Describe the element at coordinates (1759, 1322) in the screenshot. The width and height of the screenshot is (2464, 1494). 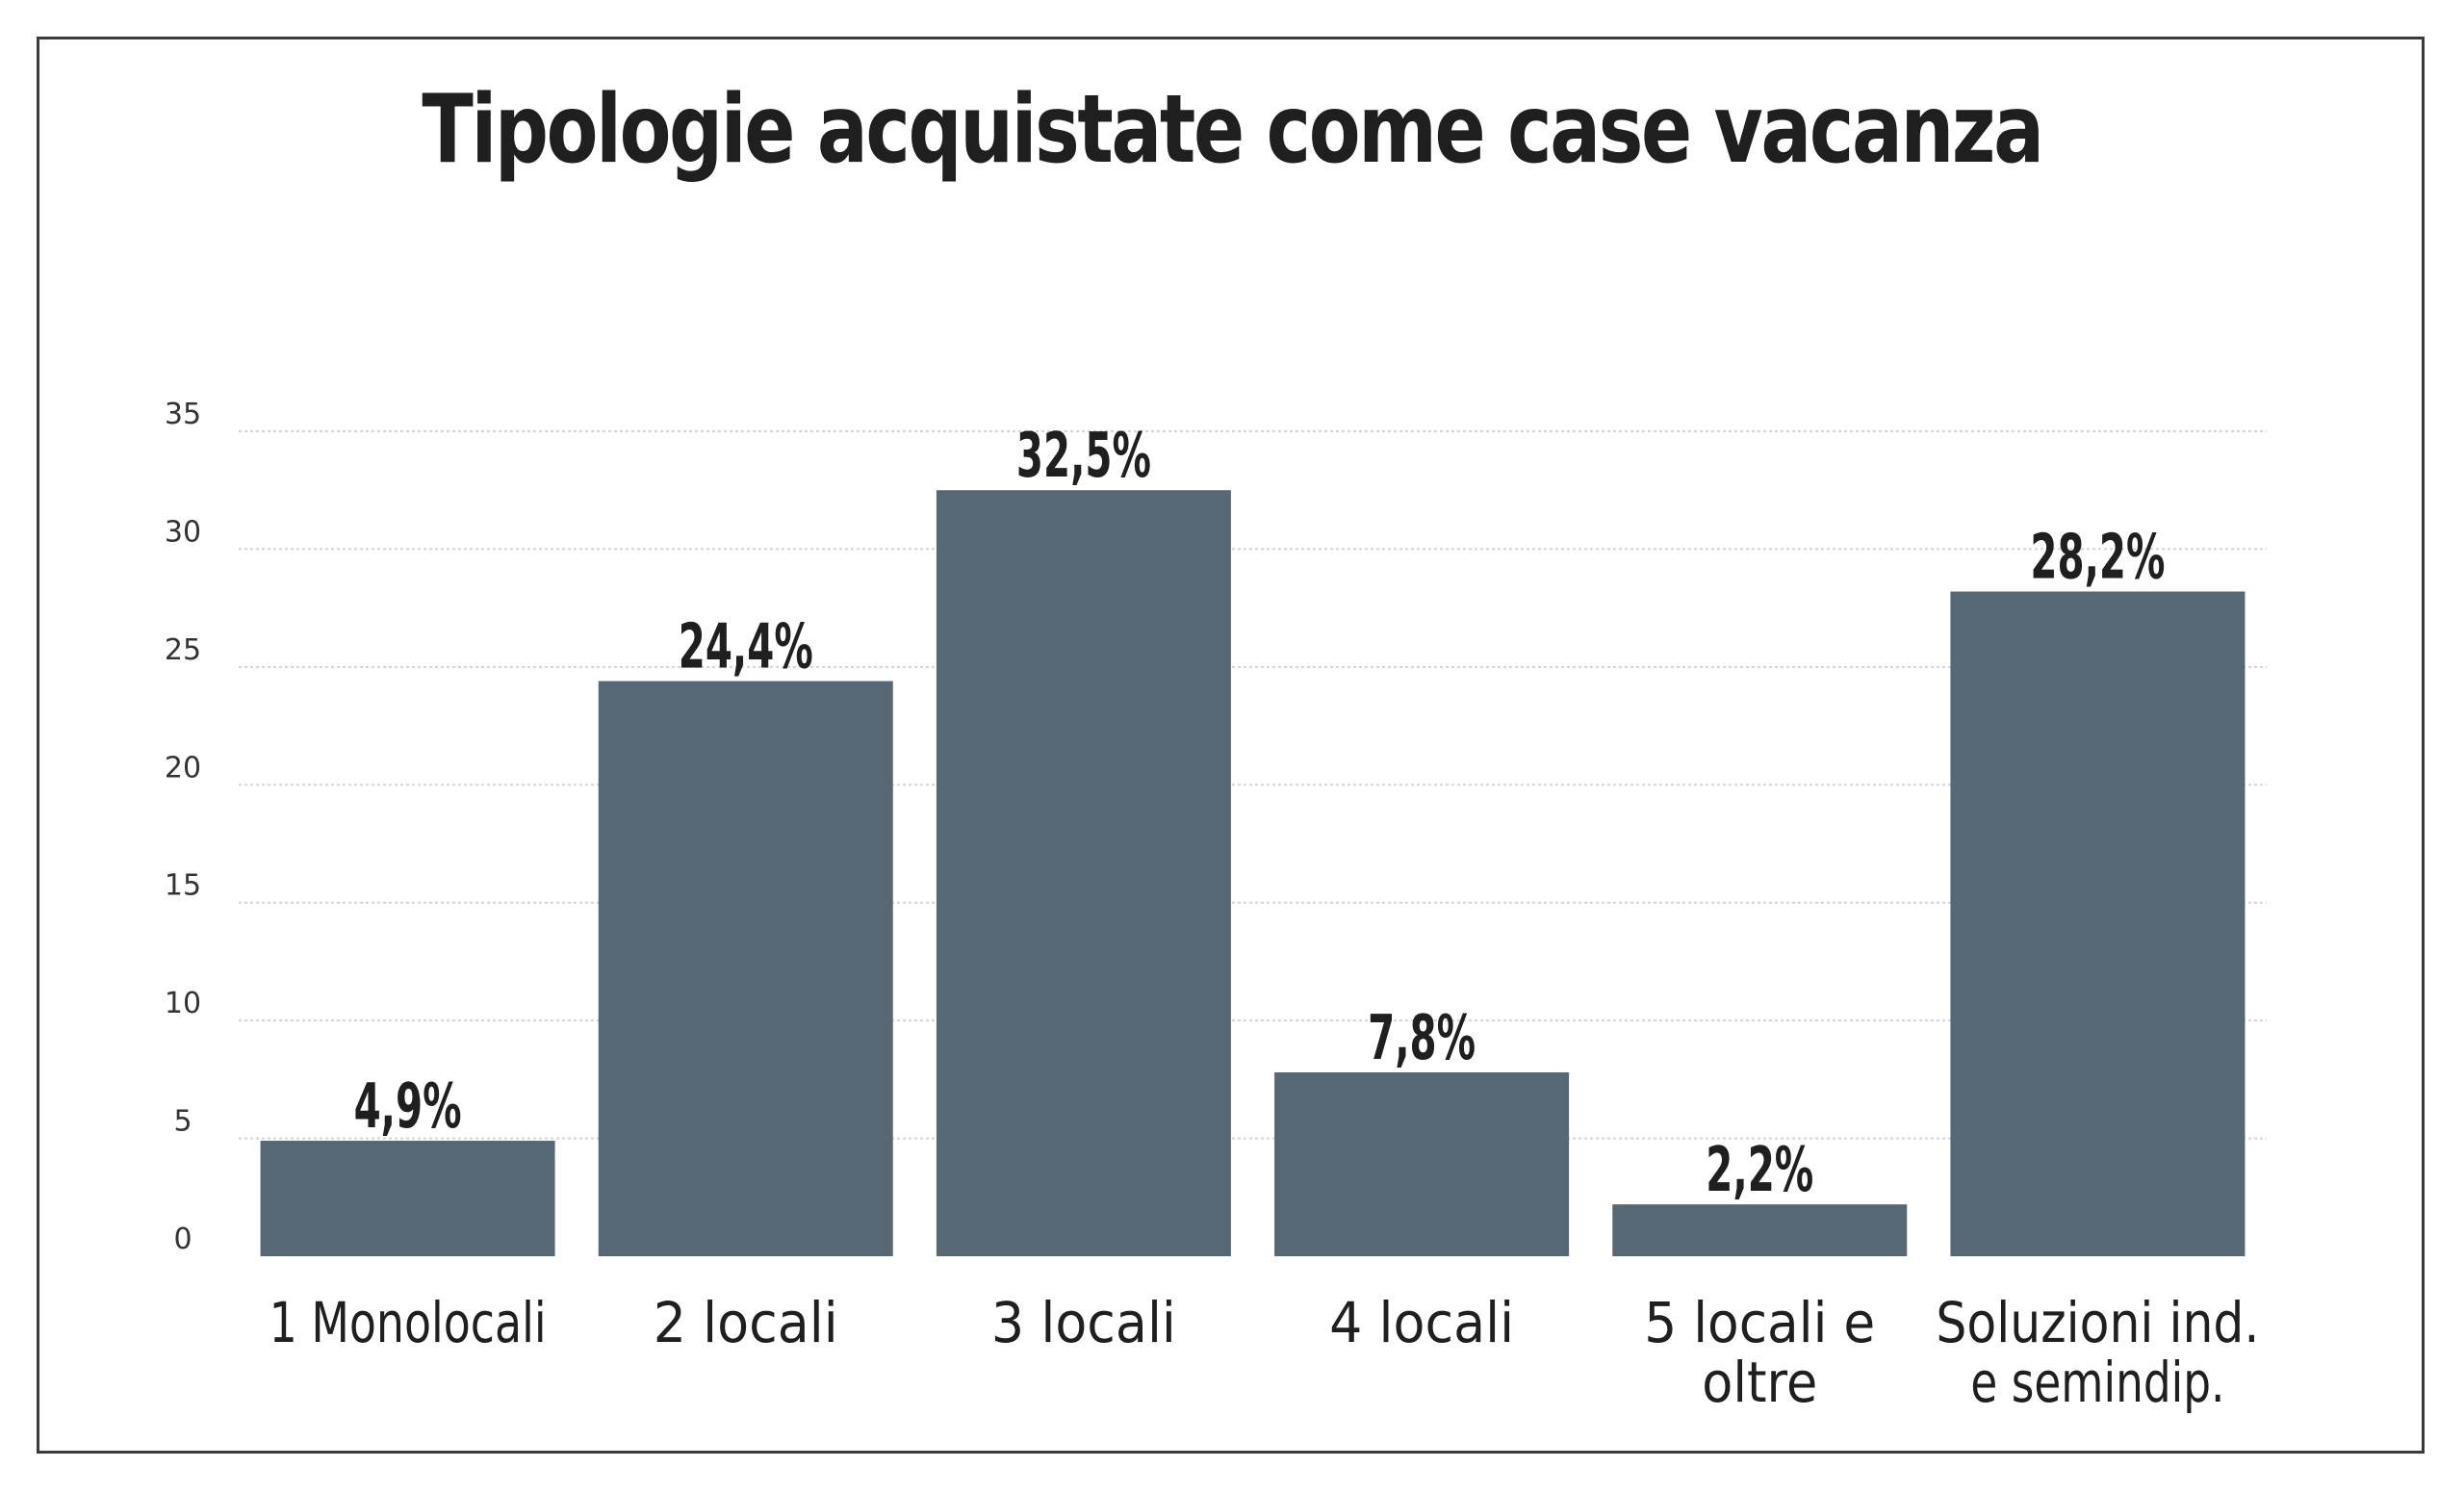
I see `x-tick-label: 5 locali e` at that location.